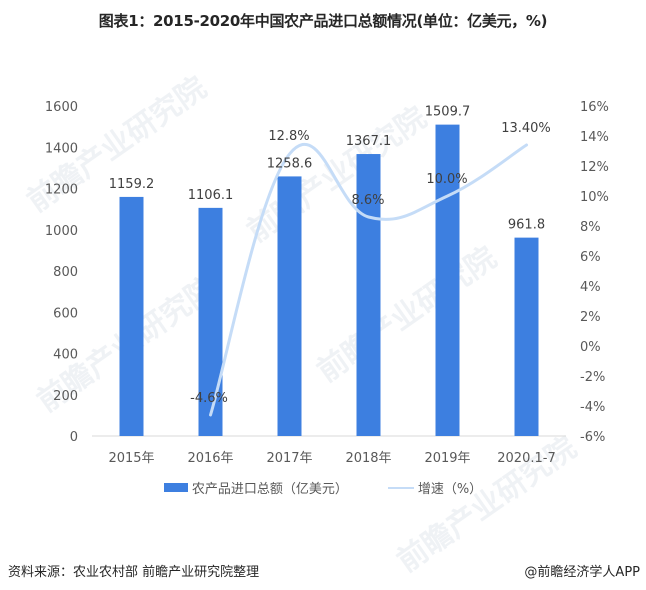 This screenshot has width=646, height=590. What do you see at coordinates (594, 167) in the screenshot?
I see `right-tick-label: 12%` at bounding box center [594, 167].